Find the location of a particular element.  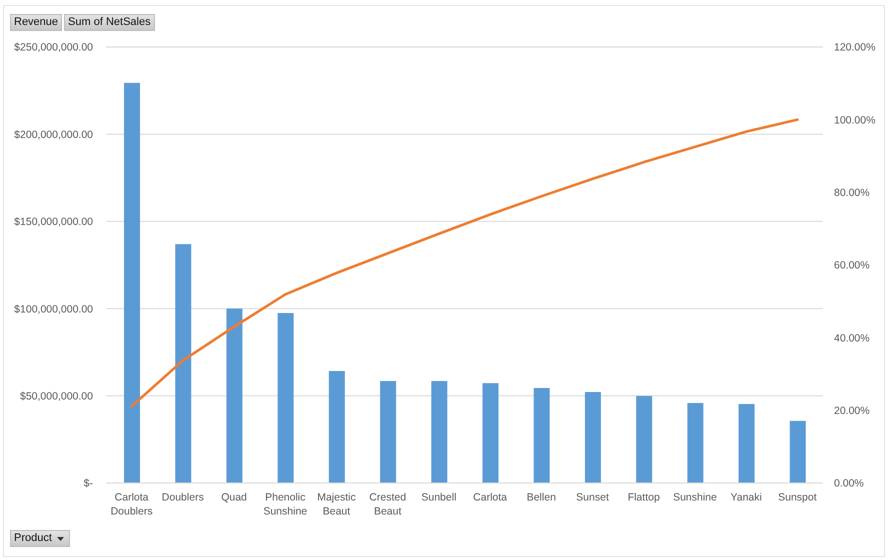

y-tick-label: $250,000,000.00 is located at coordinates (54, 48).